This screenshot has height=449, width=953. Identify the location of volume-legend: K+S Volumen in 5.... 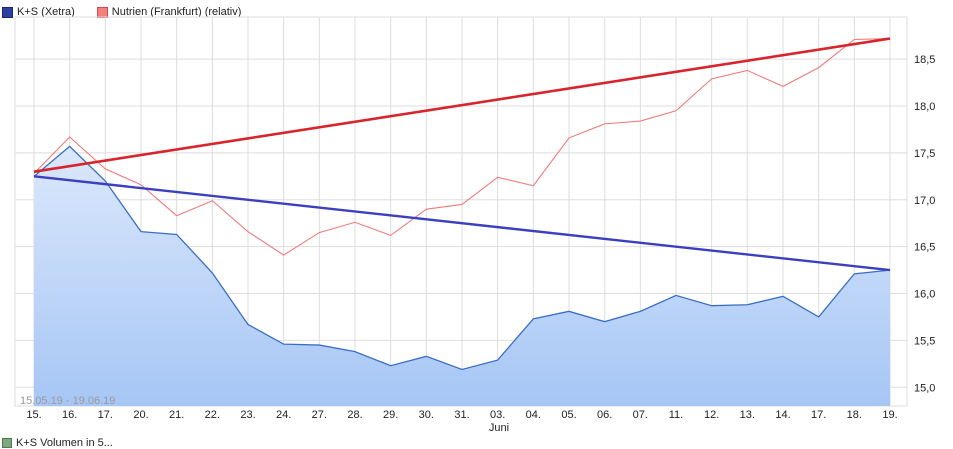
(57, 443).